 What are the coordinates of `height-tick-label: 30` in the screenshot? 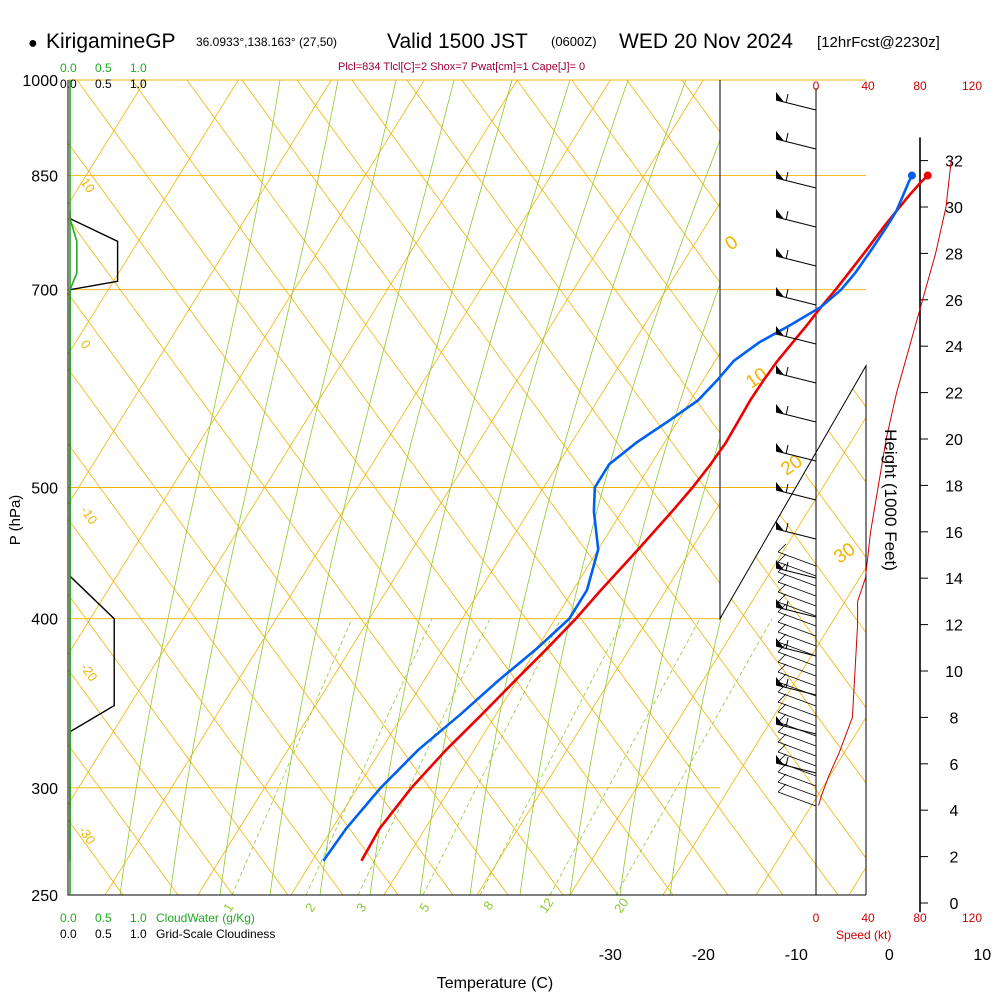 It's located at (954, 208).